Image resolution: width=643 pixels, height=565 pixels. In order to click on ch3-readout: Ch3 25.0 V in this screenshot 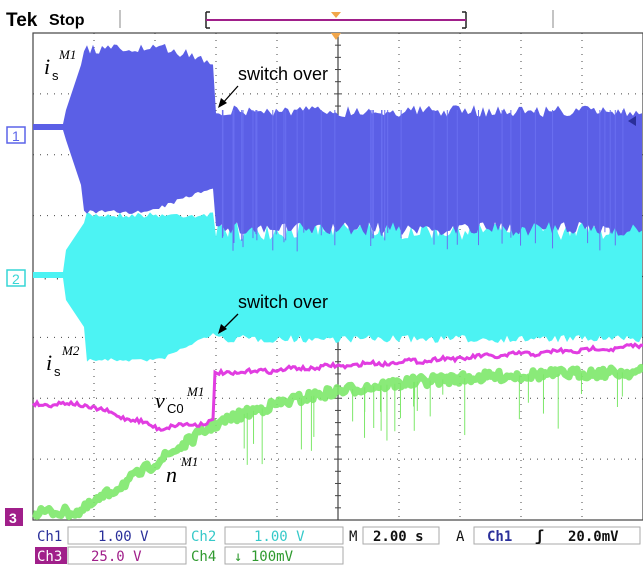, I will do `click(111, 555)`.